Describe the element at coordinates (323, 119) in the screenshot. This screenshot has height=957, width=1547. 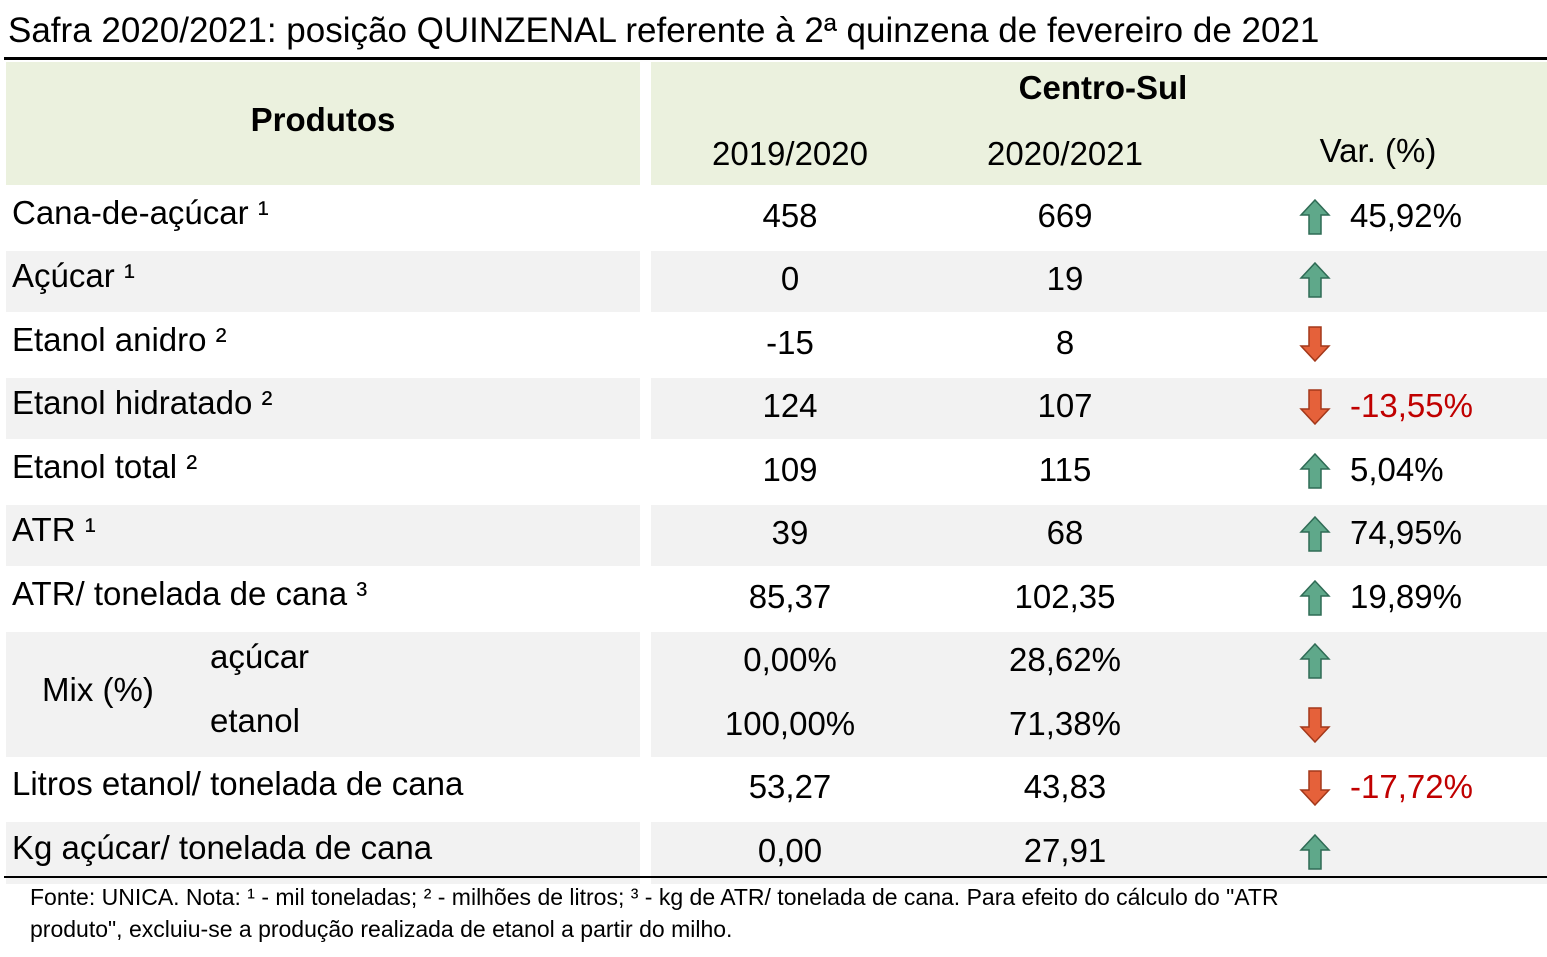
I see `header-products: Produtos` at that location.